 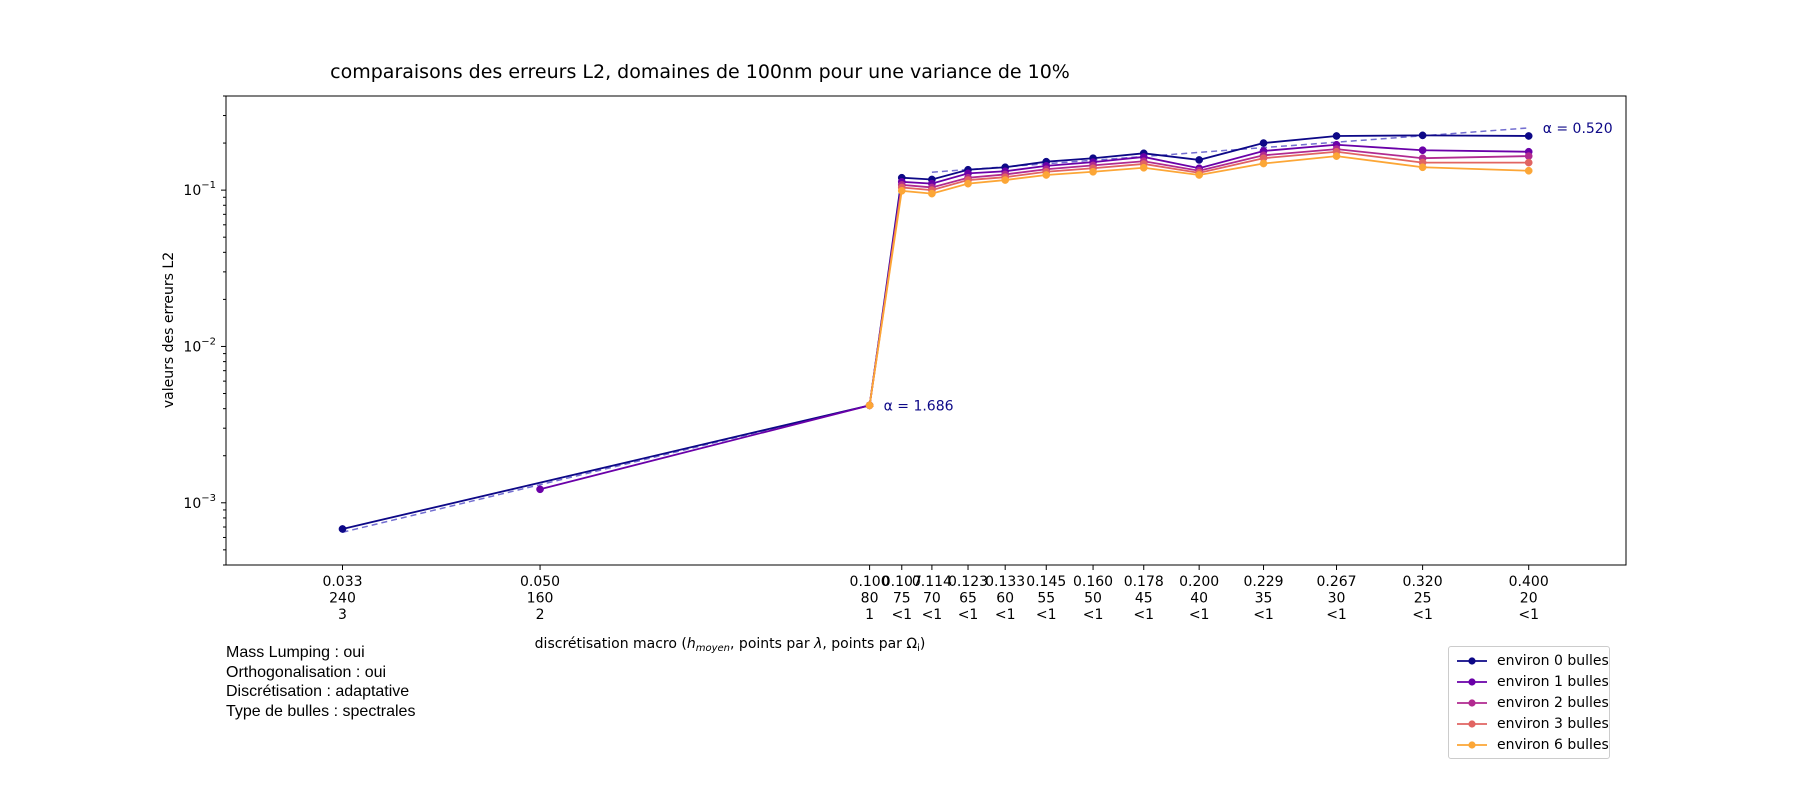 I want to click on x-tick-label: 40, so click(x=1199, y=599).